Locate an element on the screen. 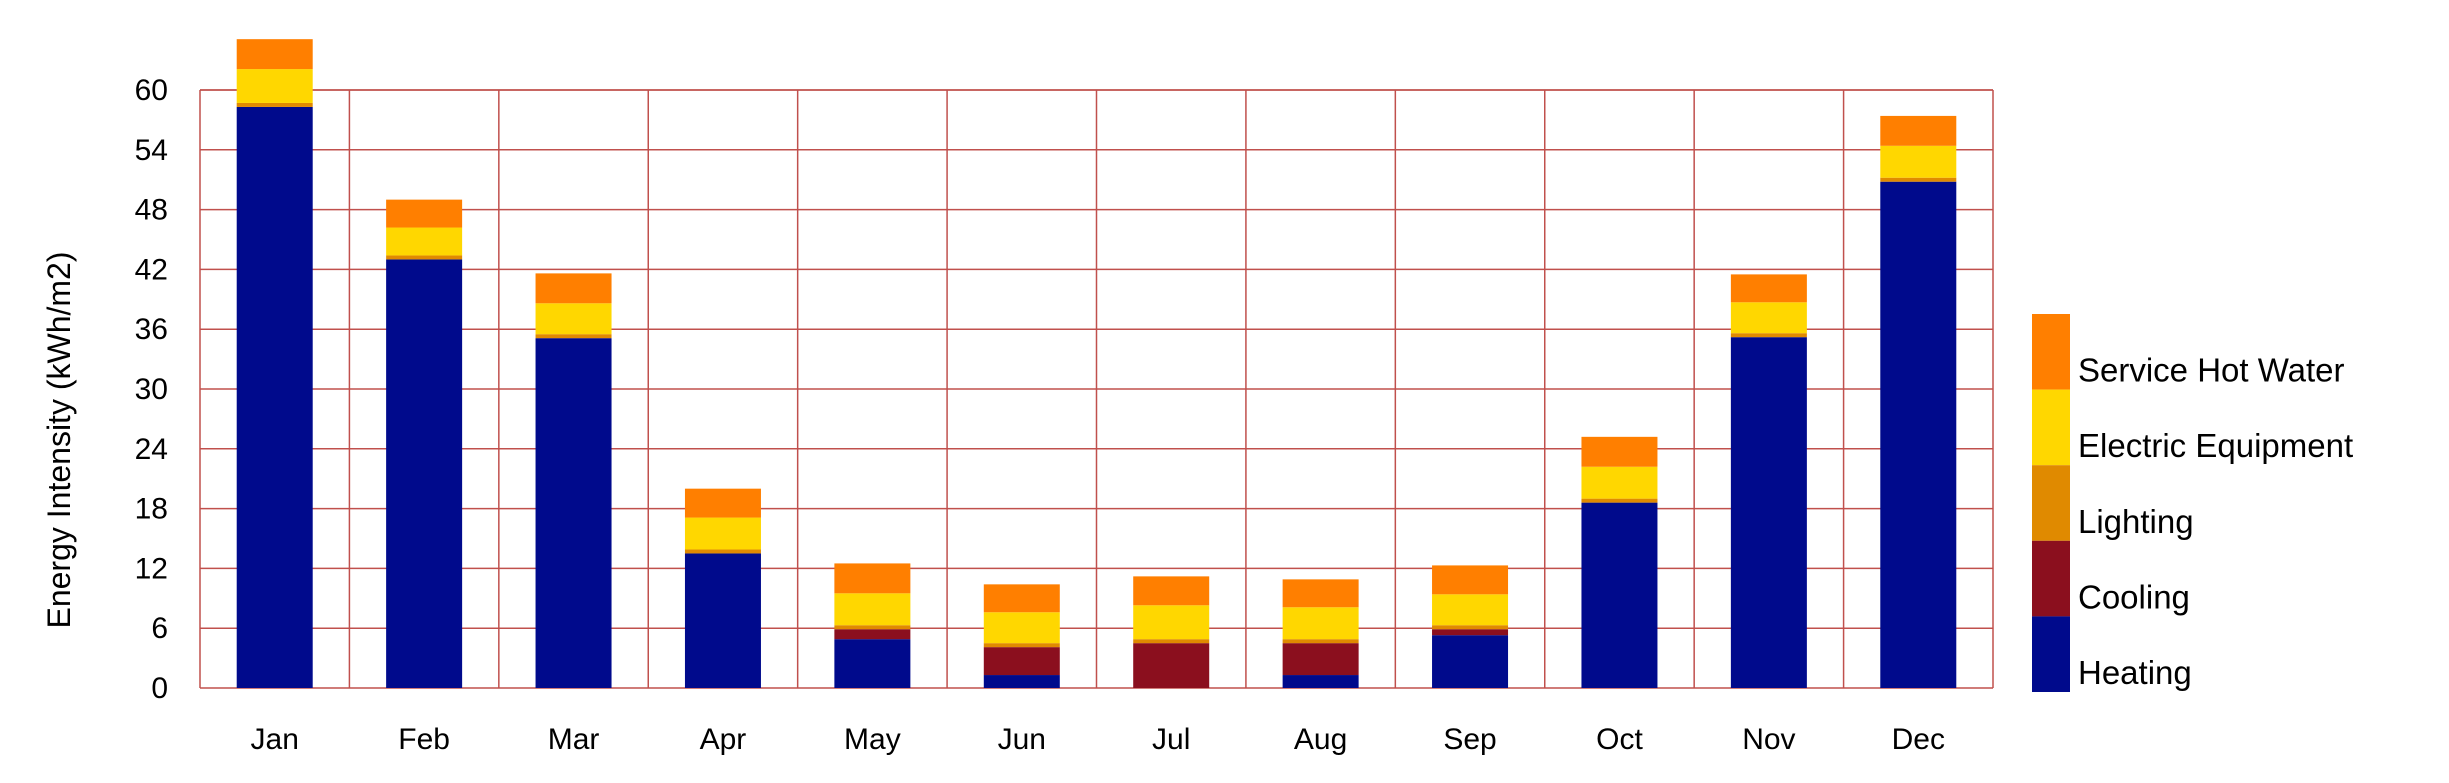  y-tick-label: 36 is located at coordinates (151, 329).